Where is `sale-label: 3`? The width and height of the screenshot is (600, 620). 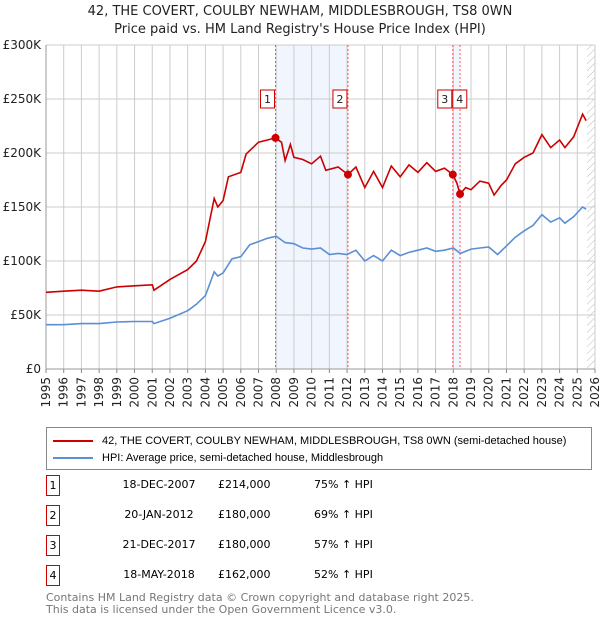
sale-label: 3 is located at coordinates (444, 99).